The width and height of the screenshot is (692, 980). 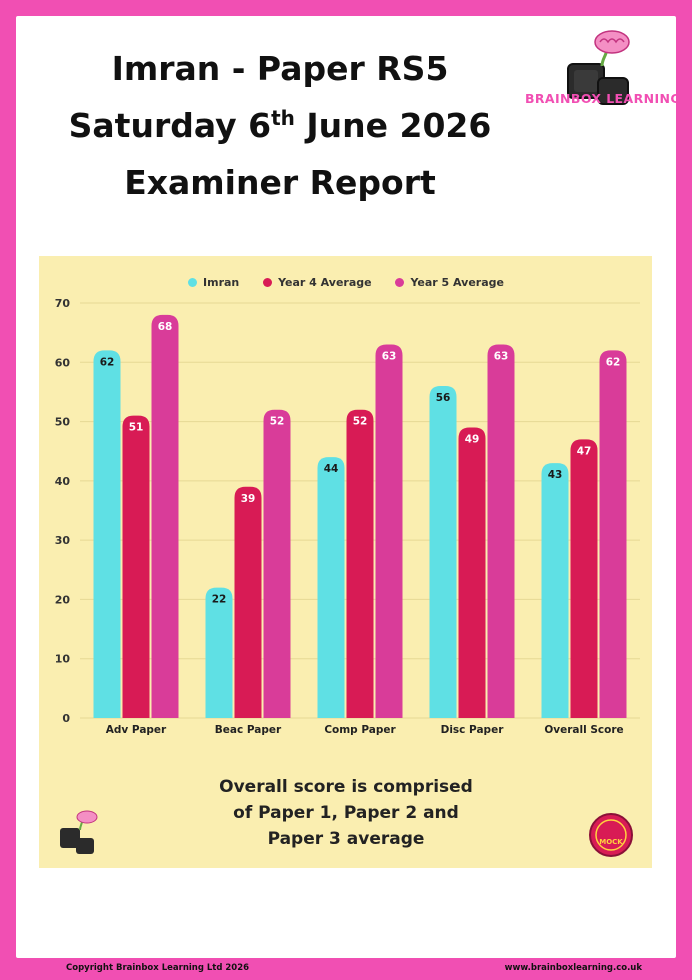 What do you see at coordinates (598, 67) in the screenshot?
I see `brainbox-logo-icon` at bounding box center [598, 67].